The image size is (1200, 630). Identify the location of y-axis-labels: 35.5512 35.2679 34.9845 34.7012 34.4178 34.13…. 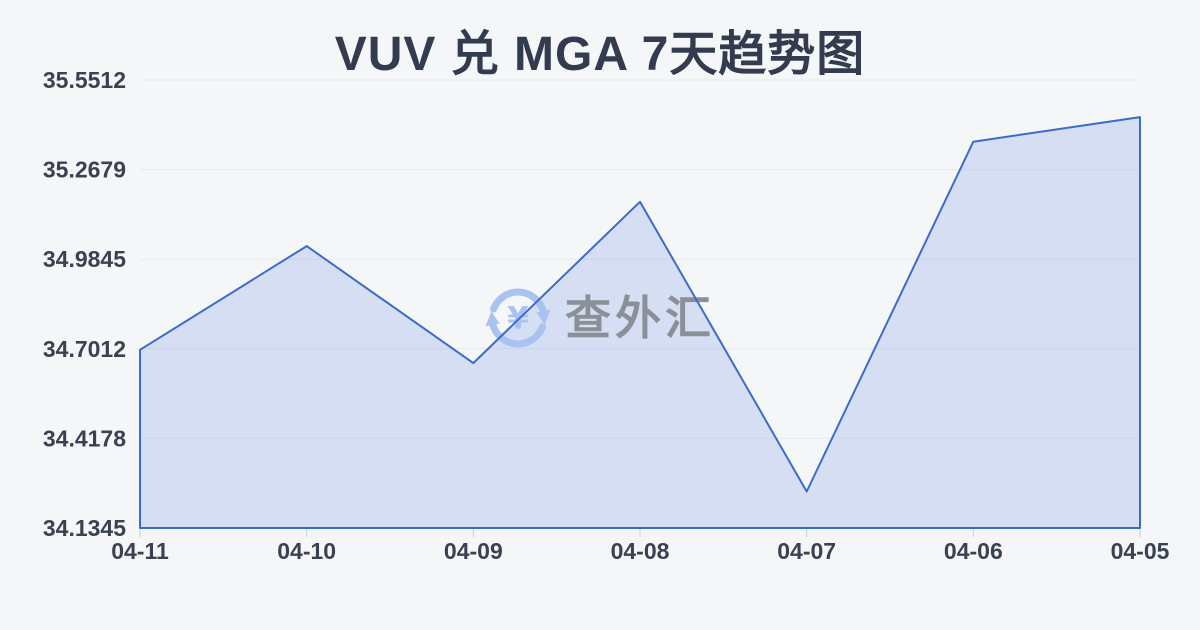
(84, 304).